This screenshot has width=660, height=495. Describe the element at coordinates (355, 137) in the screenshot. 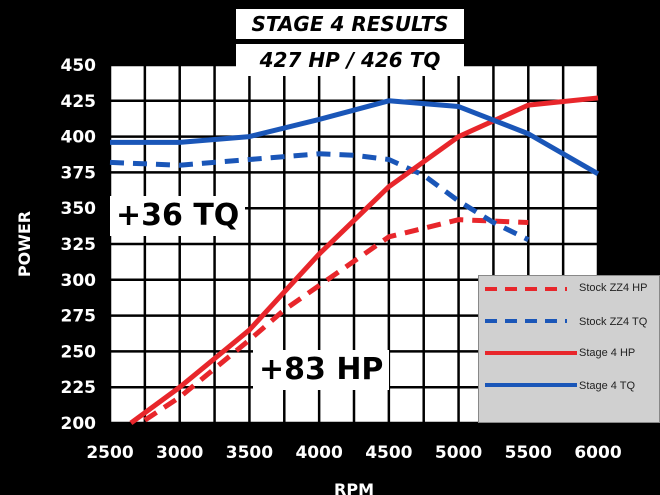

I see `series-line-stage-4-tq` at that location.